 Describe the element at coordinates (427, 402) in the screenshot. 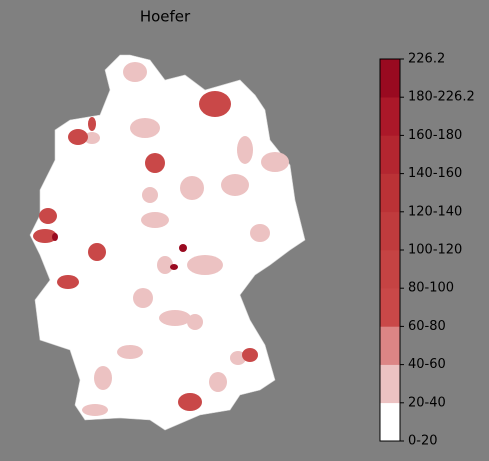

I see `colorbar-tick-label: 20-40` at that location.